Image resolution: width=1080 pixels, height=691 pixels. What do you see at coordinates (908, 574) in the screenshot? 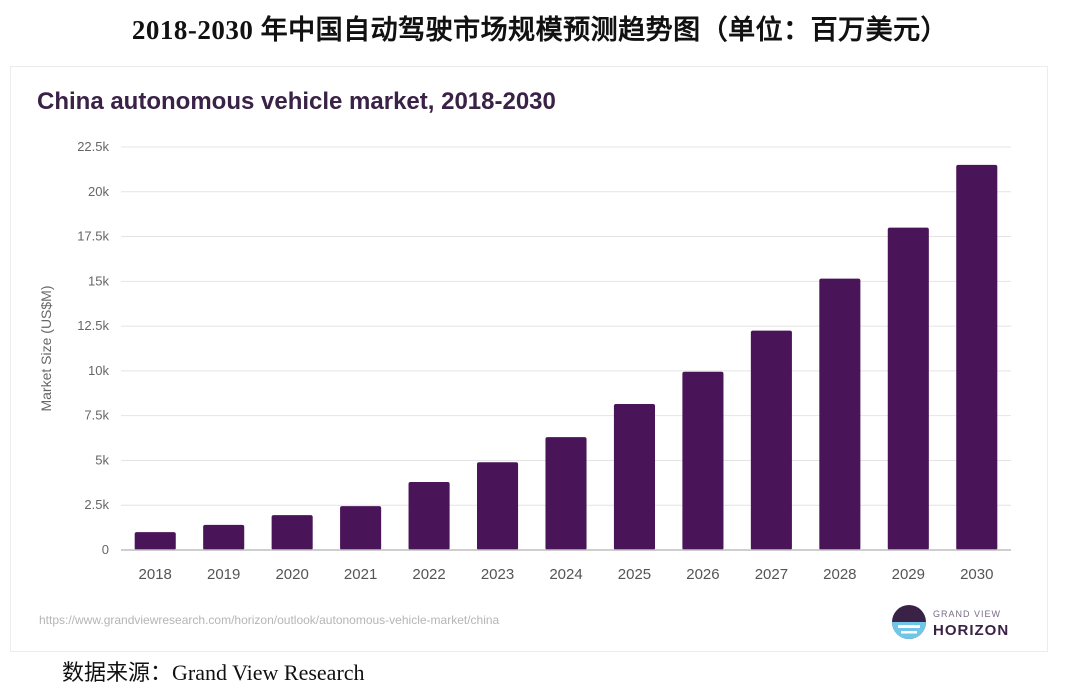
I see `x-tick-label: 2029` at bounding box center [908, 574].